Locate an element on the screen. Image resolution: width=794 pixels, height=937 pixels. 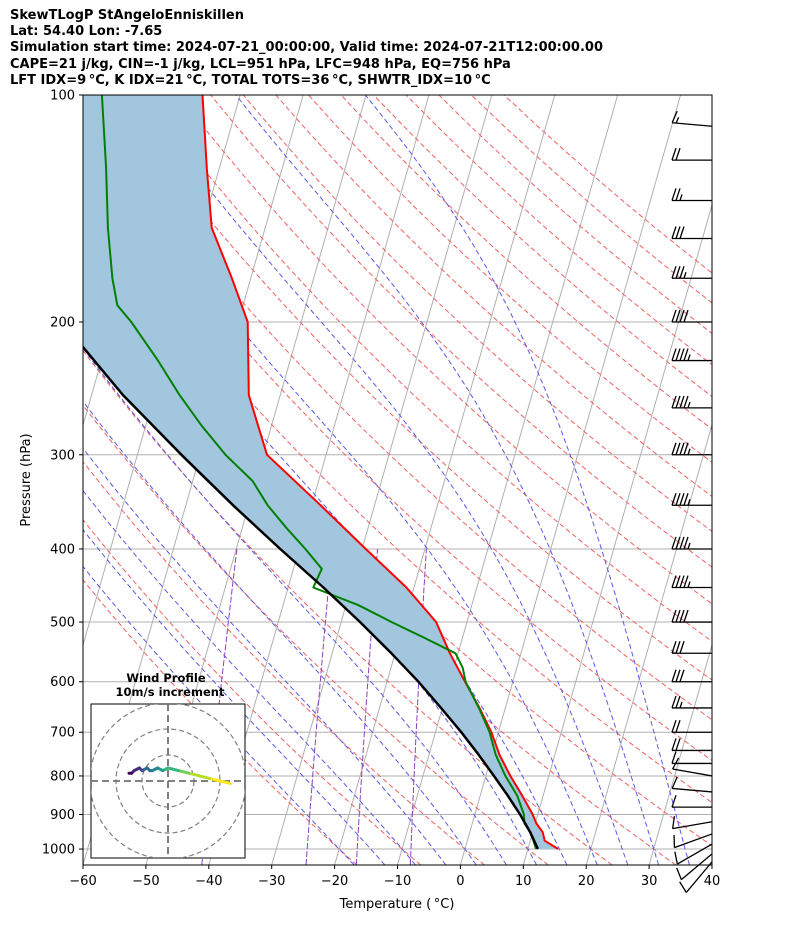
x-tick-label: 10 is located at coordinates (523, 881).